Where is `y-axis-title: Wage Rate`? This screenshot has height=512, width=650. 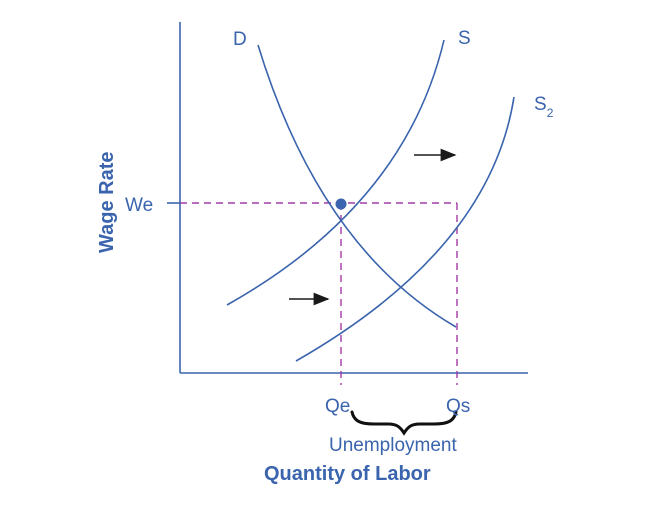 y-axis-title: Wage Rate is located at coordinates (107, 202).